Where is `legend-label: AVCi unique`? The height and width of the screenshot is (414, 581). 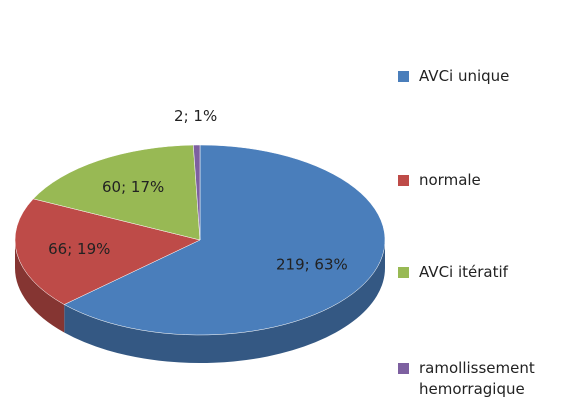
legend-label: AVCi unique is located at coordinates (464, 76).